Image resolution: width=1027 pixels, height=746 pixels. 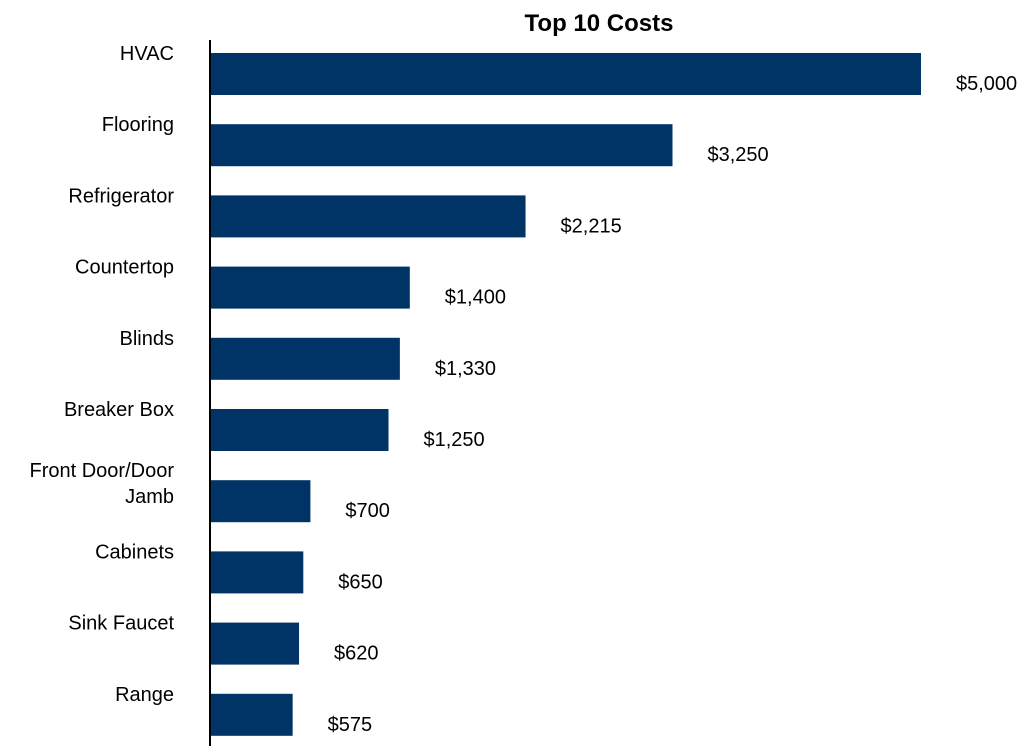 I want to click on category-label-1: Flooring, so click(x=138, y=125).